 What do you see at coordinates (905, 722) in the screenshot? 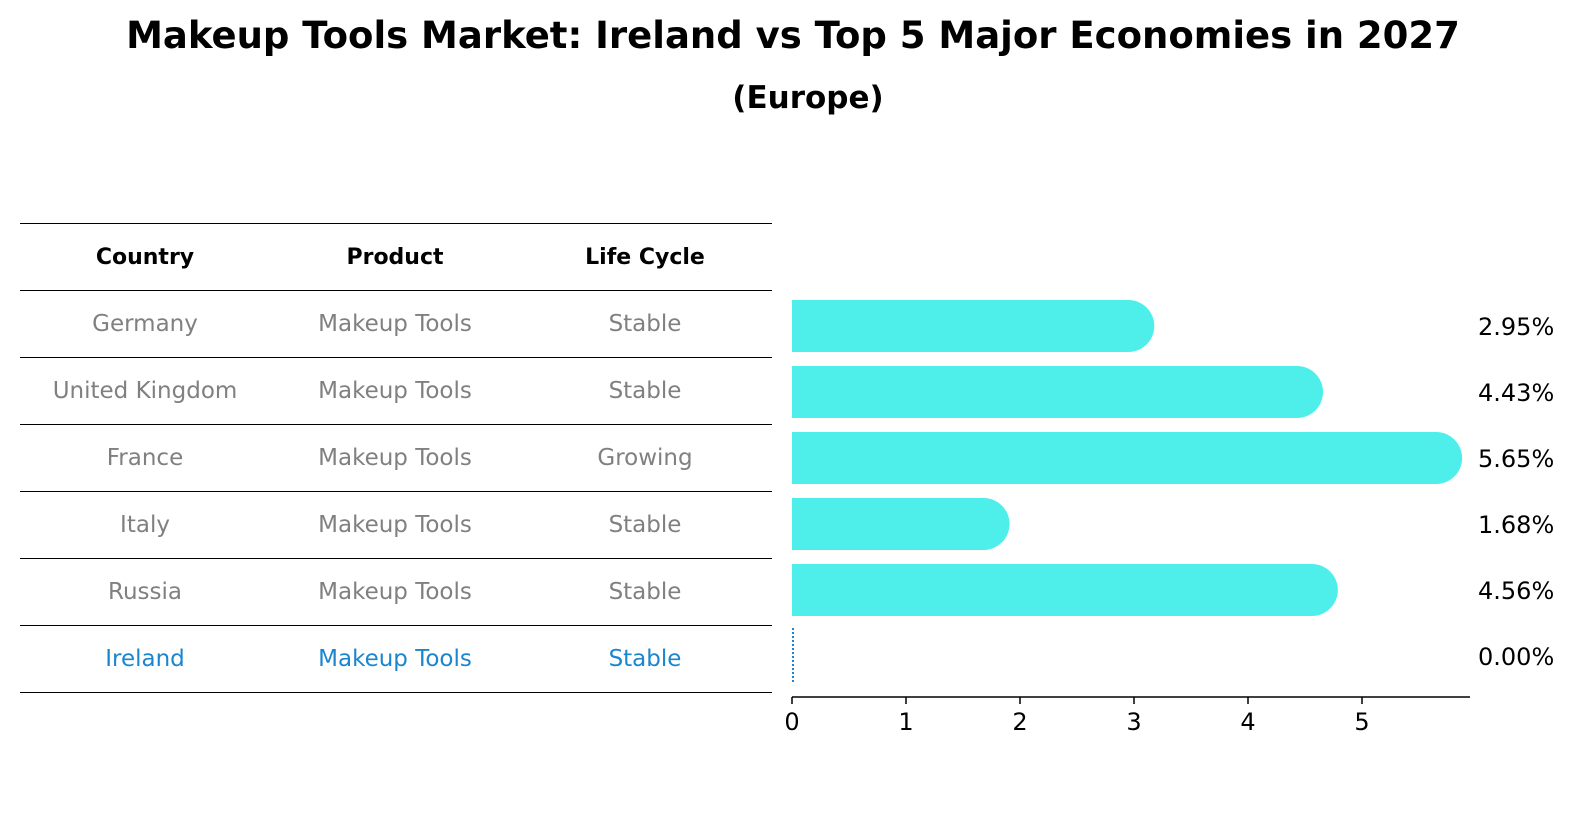
I see `x-tick-label: 1` at bounding box center [905, 722].